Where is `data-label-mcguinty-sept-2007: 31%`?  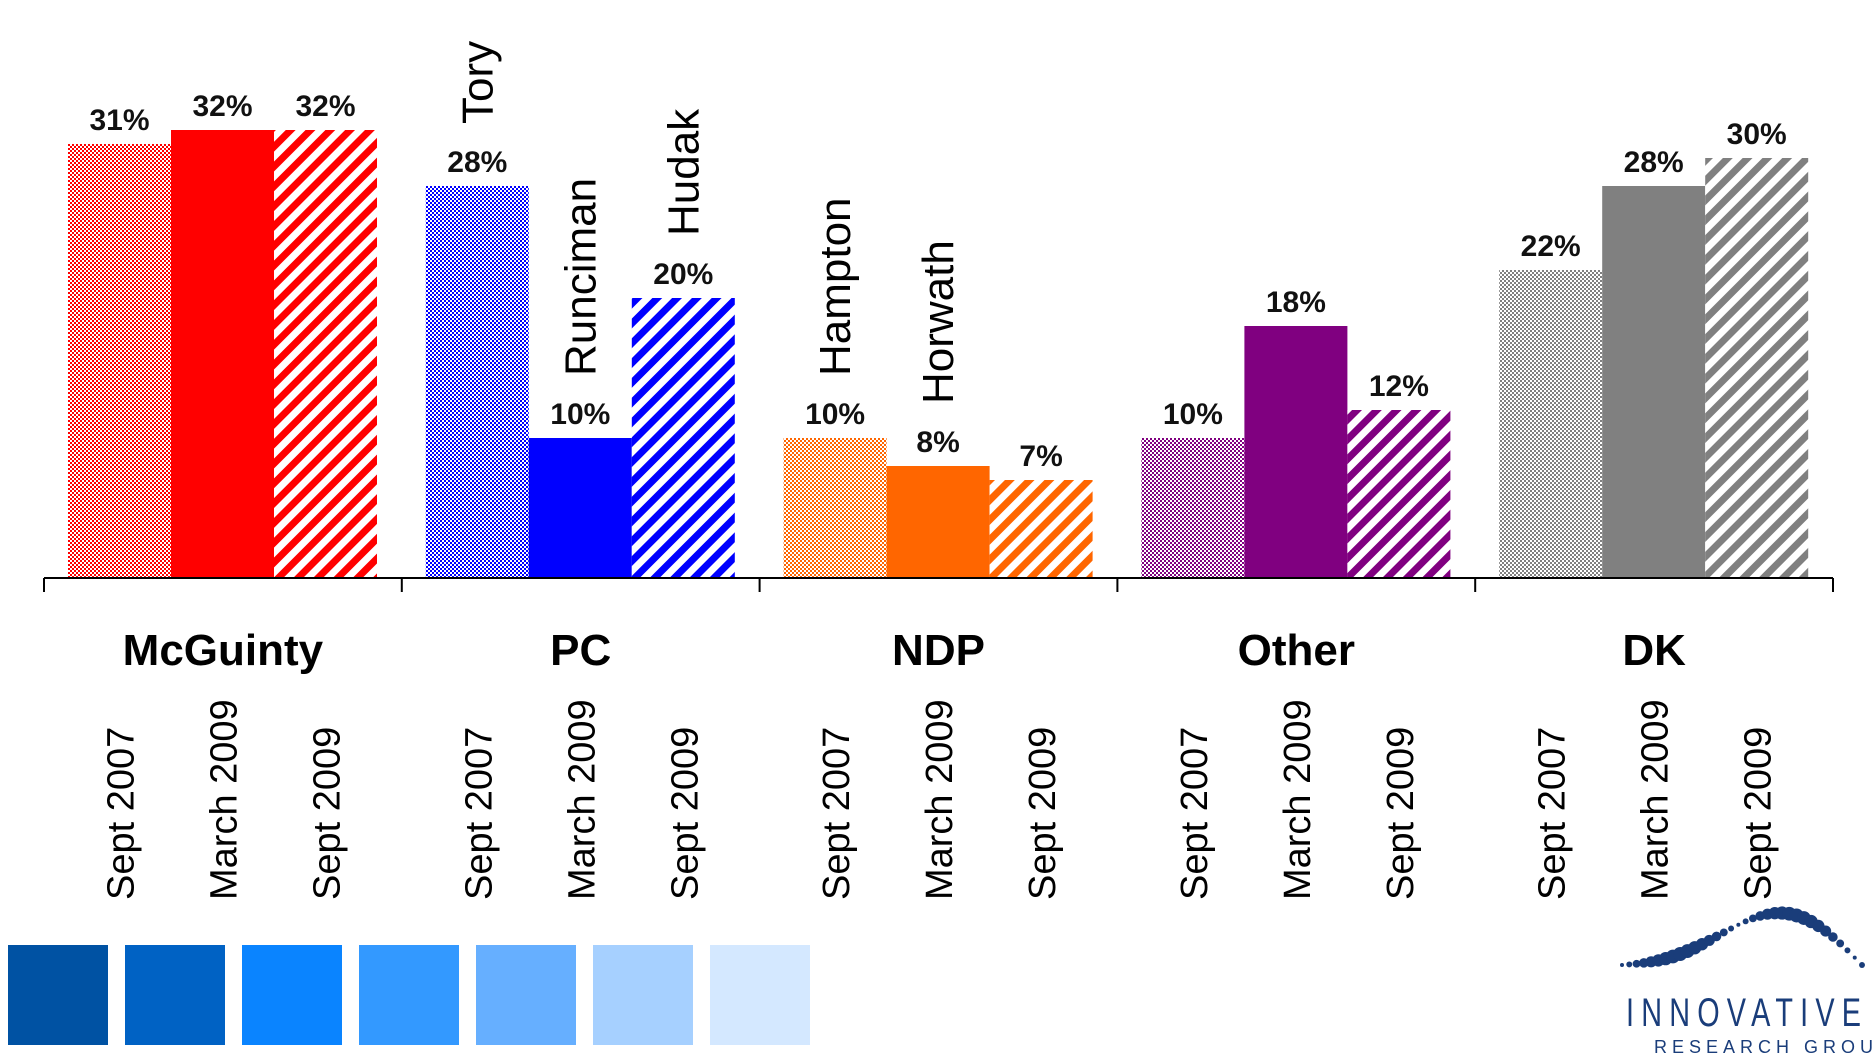 data-label-mcguinty-sept-2007: 31% is located at coordinates (119, 120).